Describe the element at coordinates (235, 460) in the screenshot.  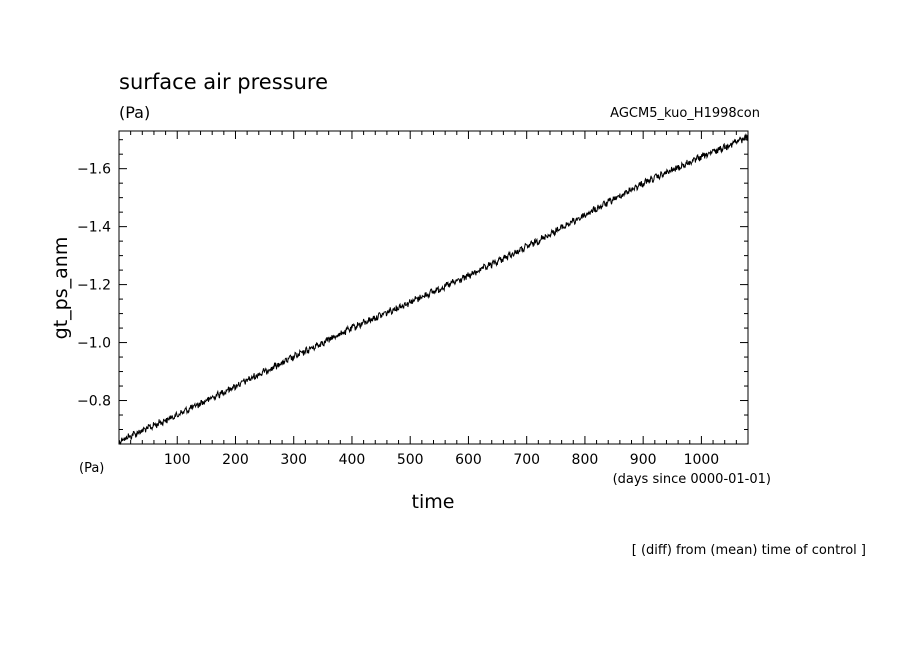
I see `x-tick-label: 200` at that location.